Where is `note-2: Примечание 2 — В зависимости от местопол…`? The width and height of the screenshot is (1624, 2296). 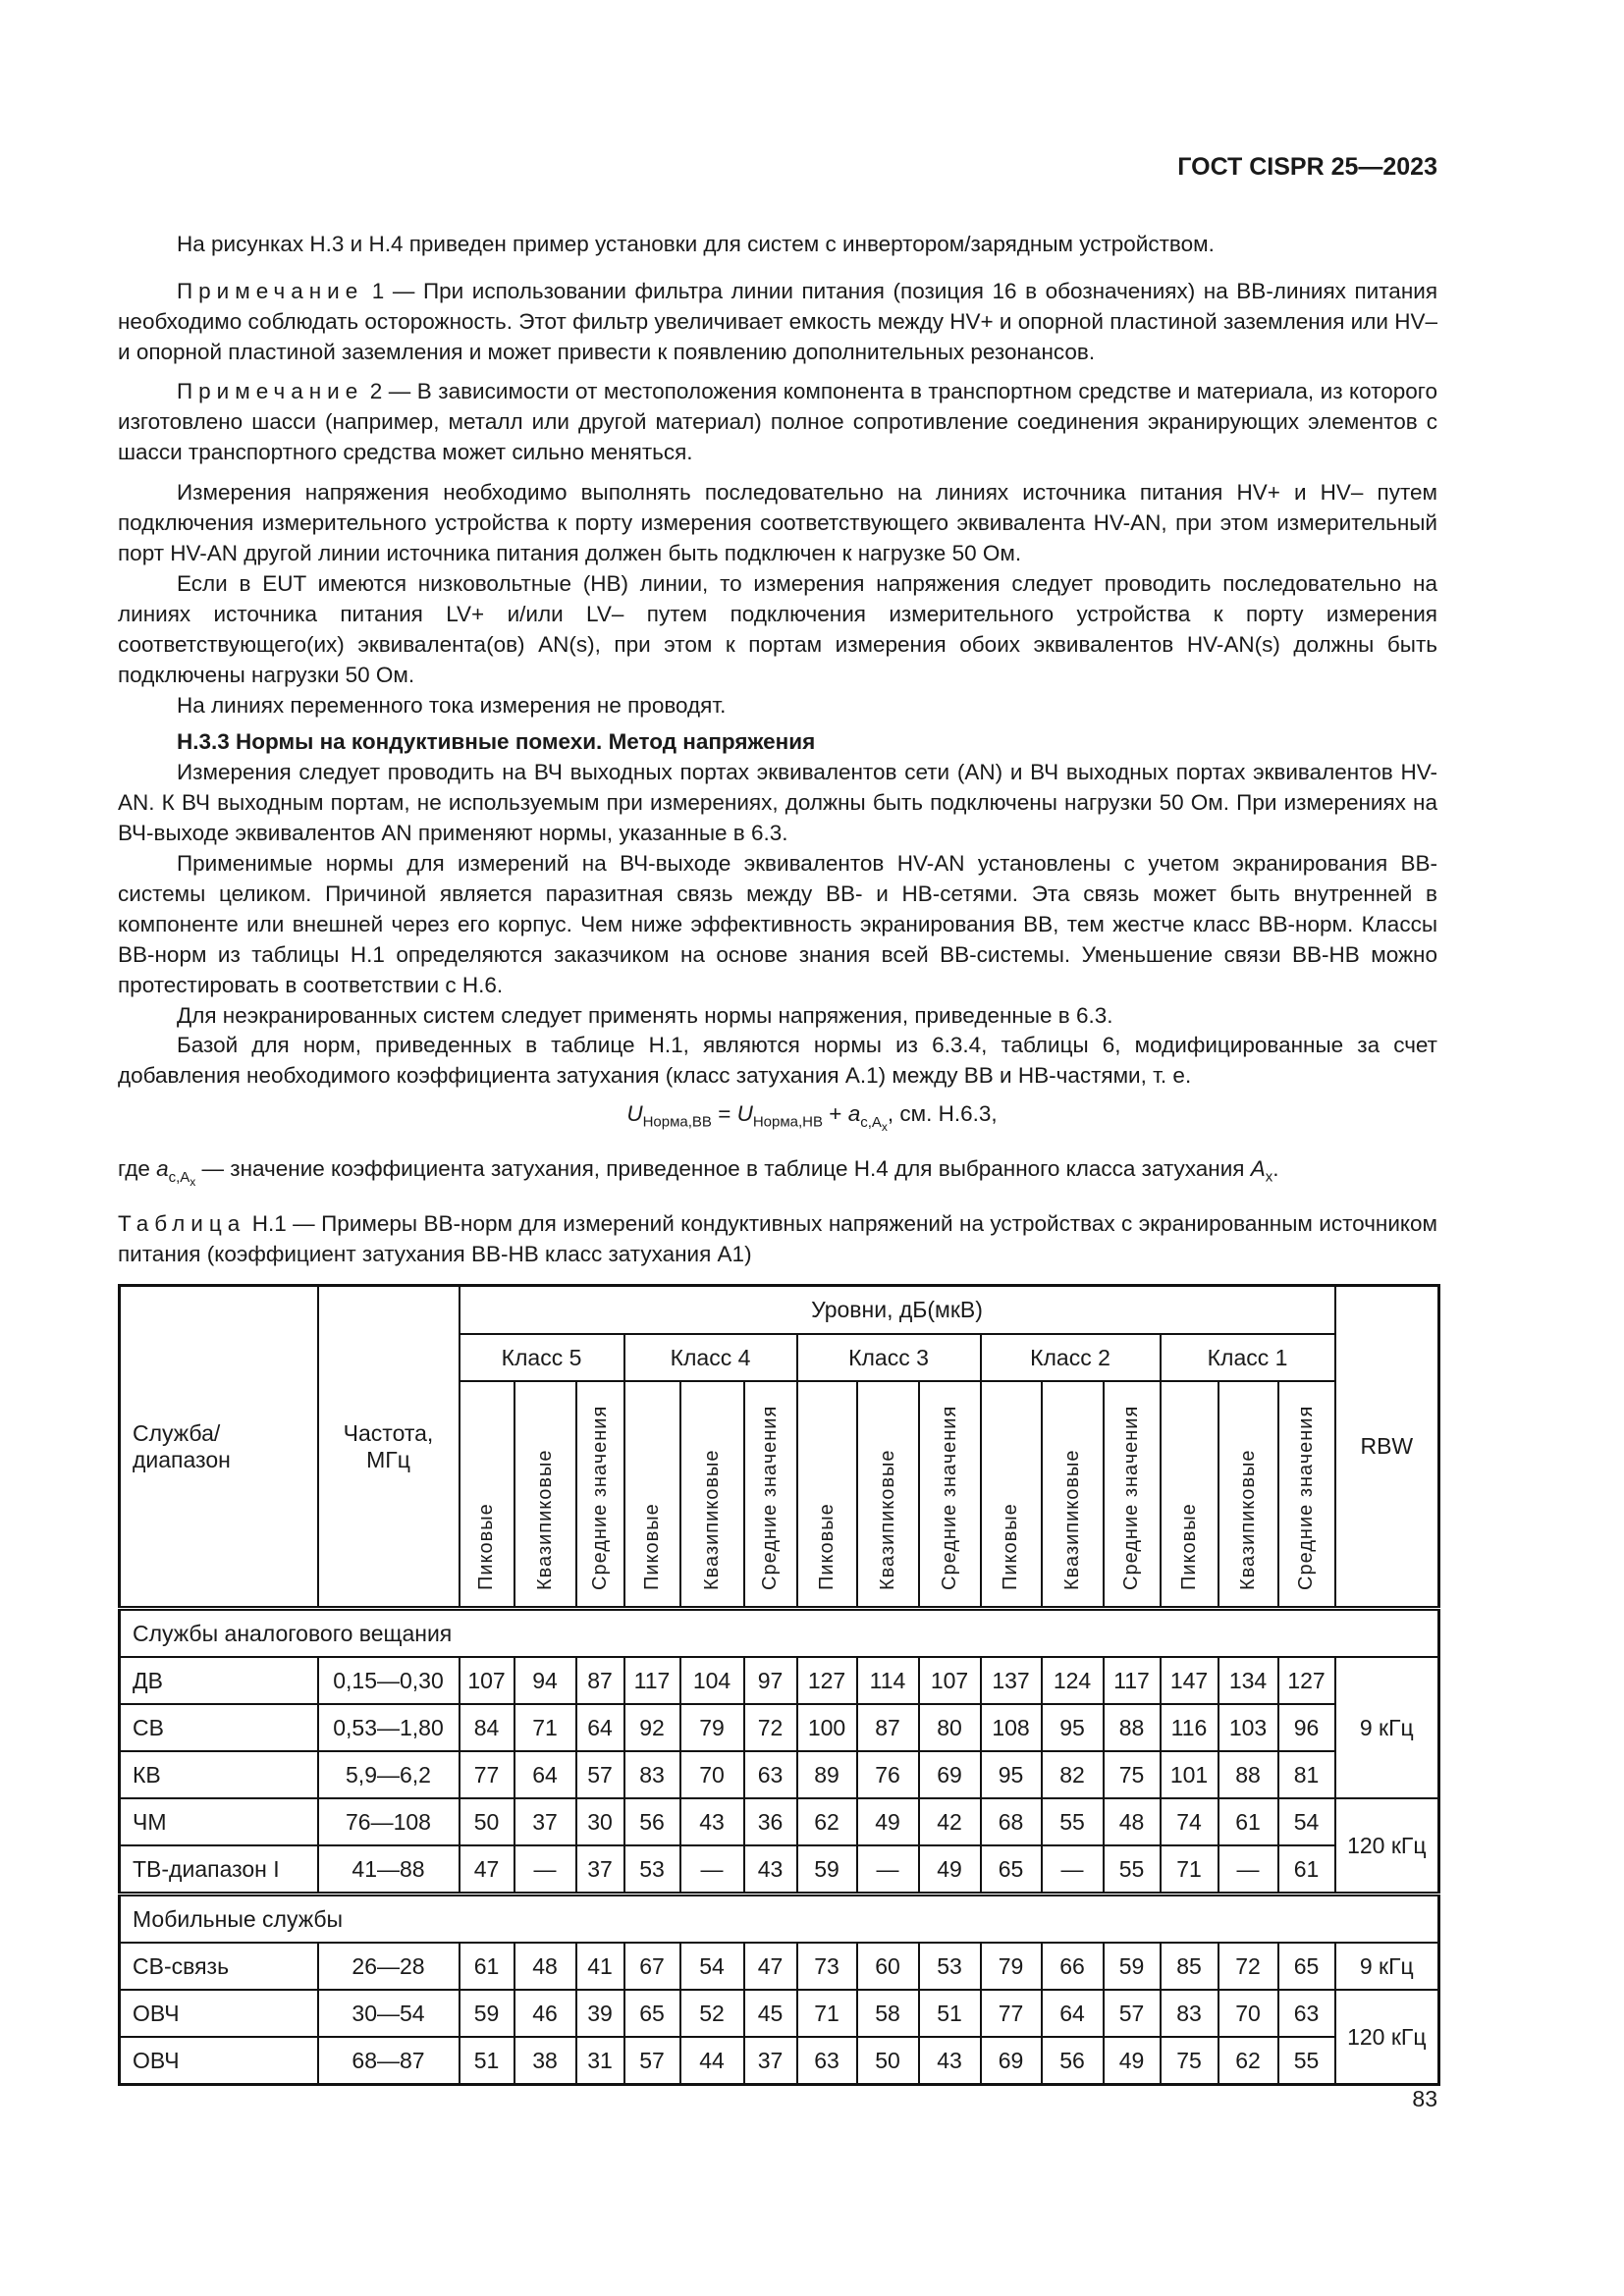 note-2: Примечание 2 — В зависимости от местопол… is located at coordinates (777, 422).